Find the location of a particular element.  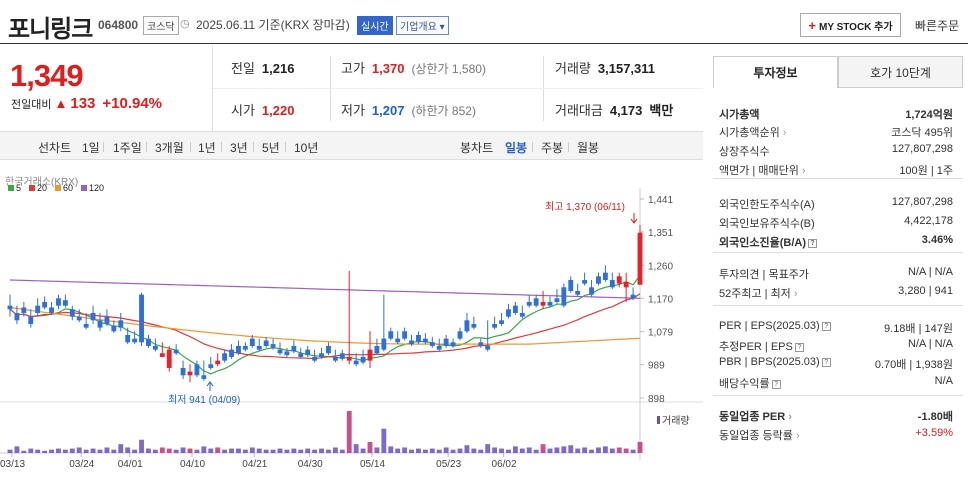

info-row: PER | EPS(2025.03)? 9.18배 | 147원 is located at coordinates (836, 327).